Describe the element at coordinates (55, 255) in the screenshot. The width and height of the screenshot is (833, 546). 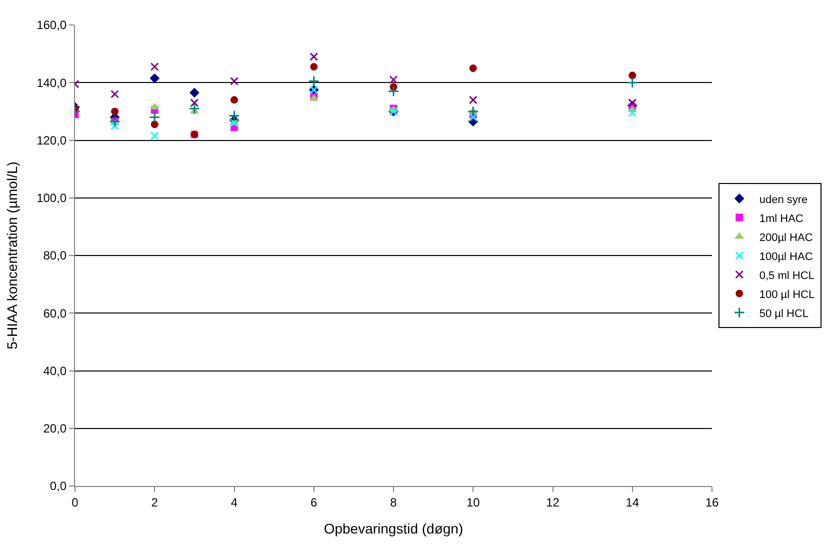
I see `y-tick-label: 80,0` at that location.